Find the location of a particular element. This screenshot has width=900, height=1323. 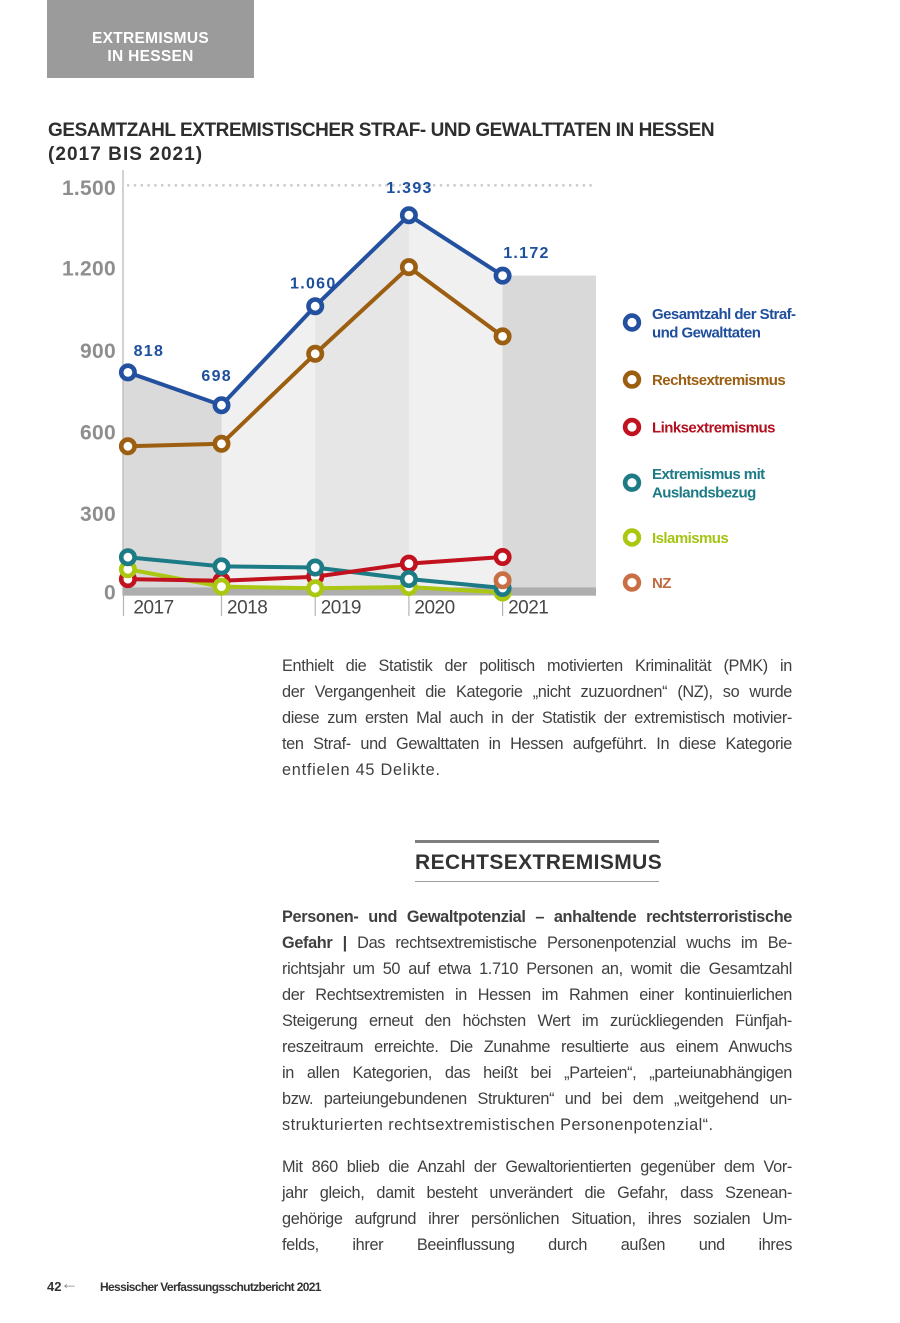

svg-text: Islamismus is located at coordinates (690, 538).